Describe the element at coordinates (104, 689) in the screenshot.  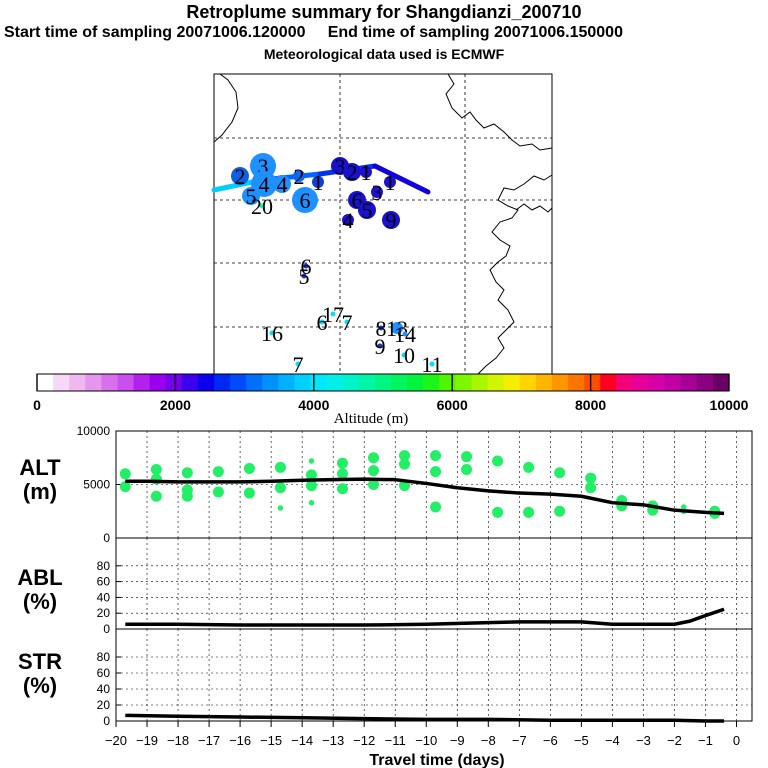
I see `str-ytick-label: 40` at that location.